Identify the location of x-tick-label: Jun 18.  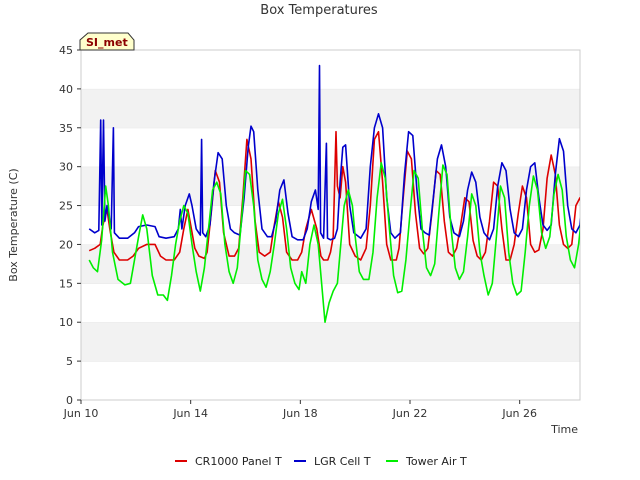
(300, 413).